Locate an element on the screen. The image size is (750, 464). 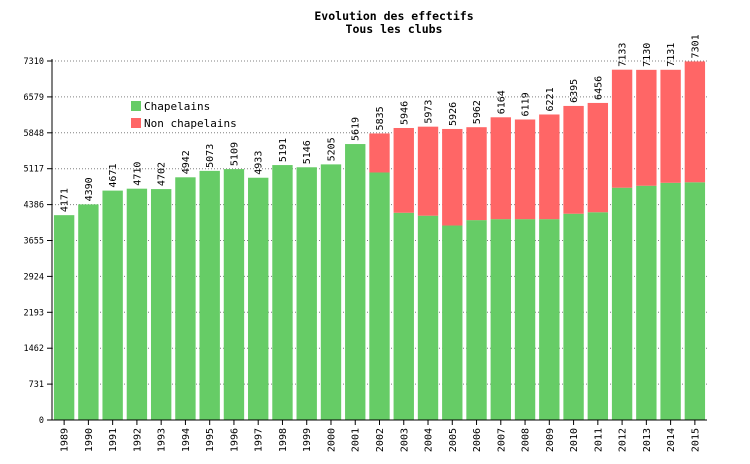
x-tick-label: 2011 is located at coordinates (598, 440).